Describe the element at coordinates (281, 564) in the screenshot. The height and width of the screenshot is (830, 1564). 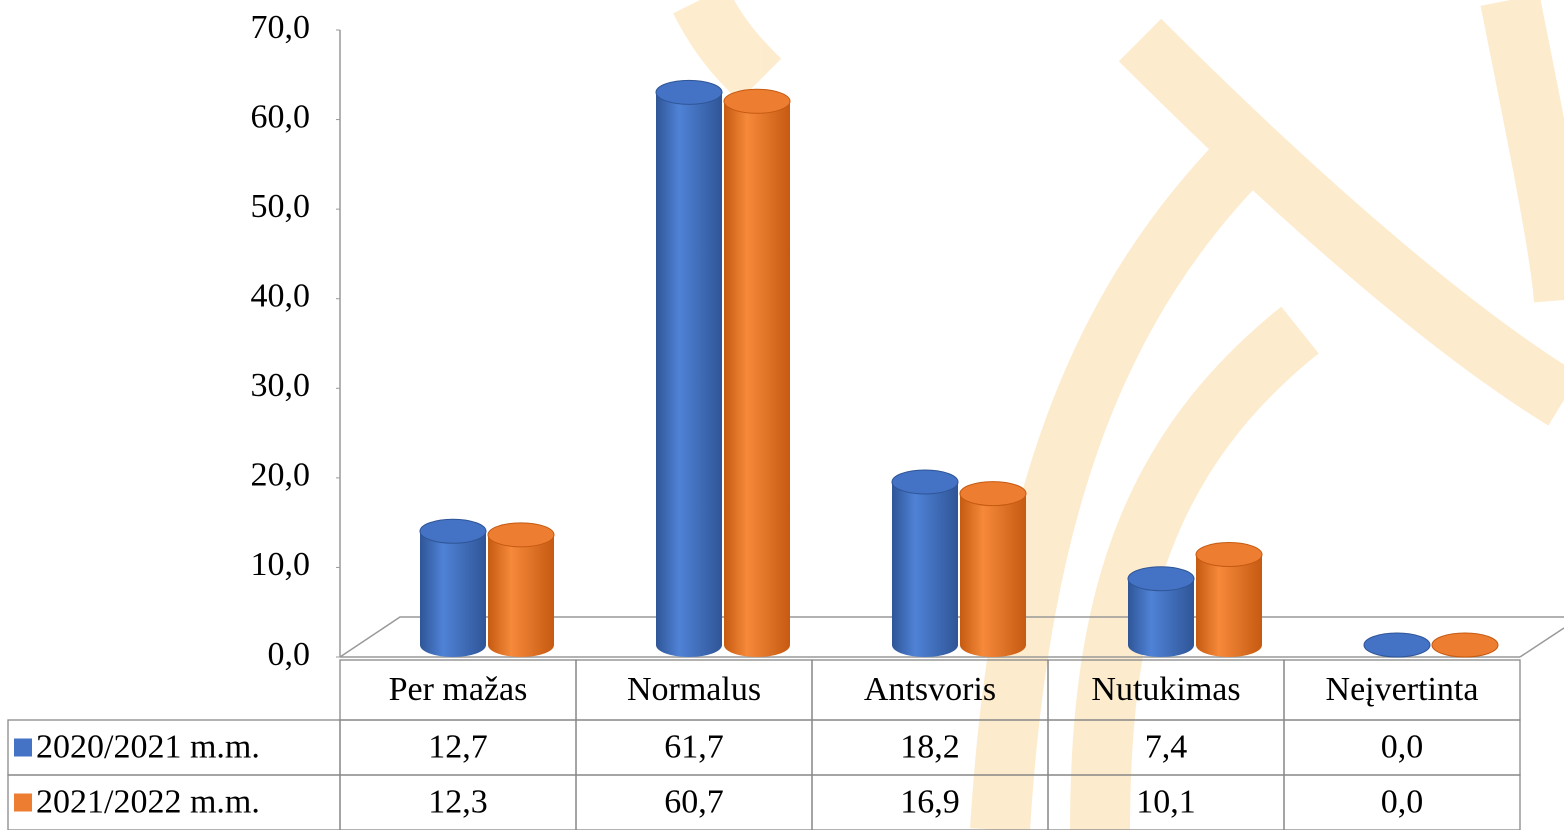
I see `y-tick-label: 10,0` at that location.